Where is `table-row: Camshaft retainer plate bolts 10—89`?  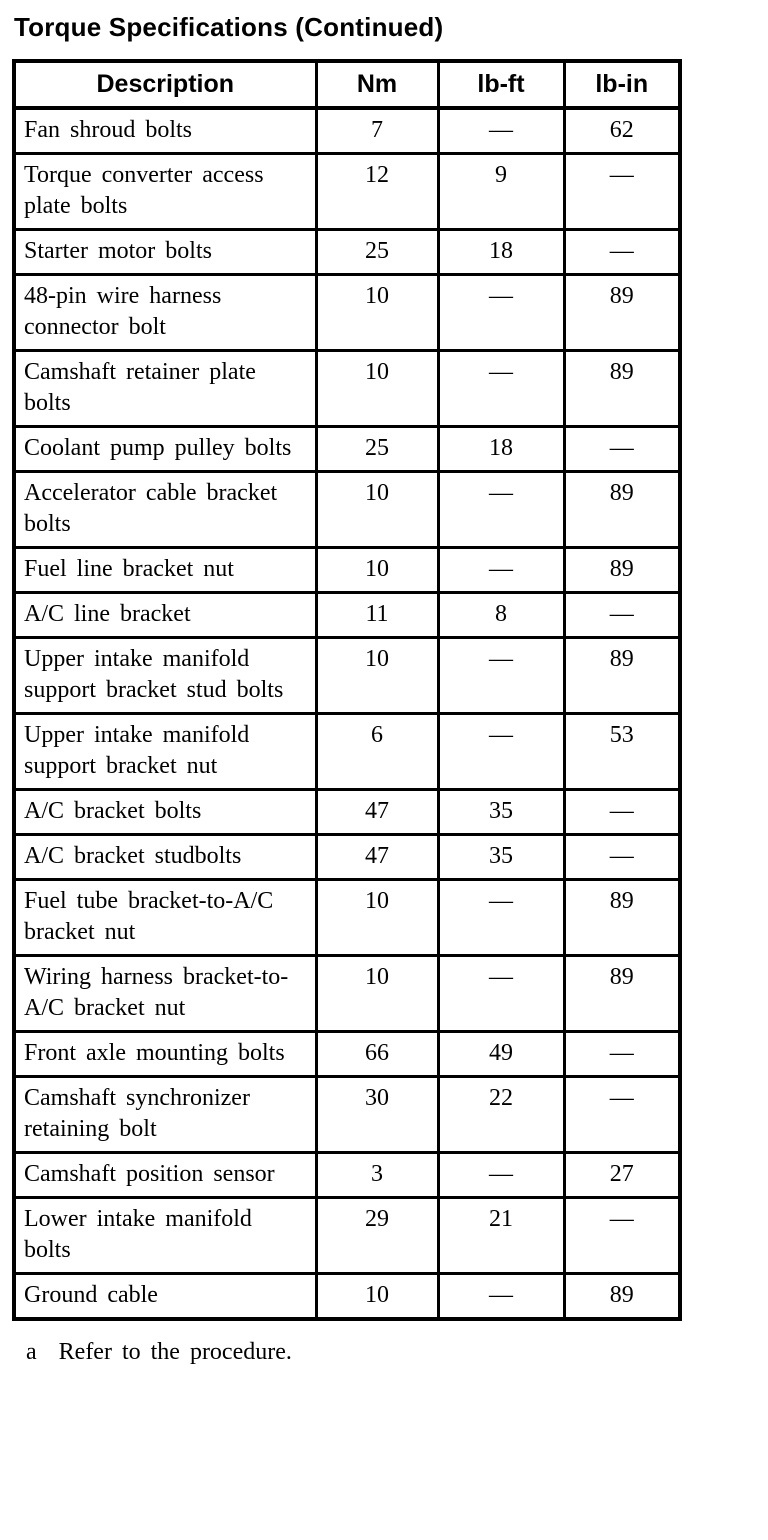
table-row: Camshaft retainer plate bolts 10—89 is located at coordinates (347, 388).